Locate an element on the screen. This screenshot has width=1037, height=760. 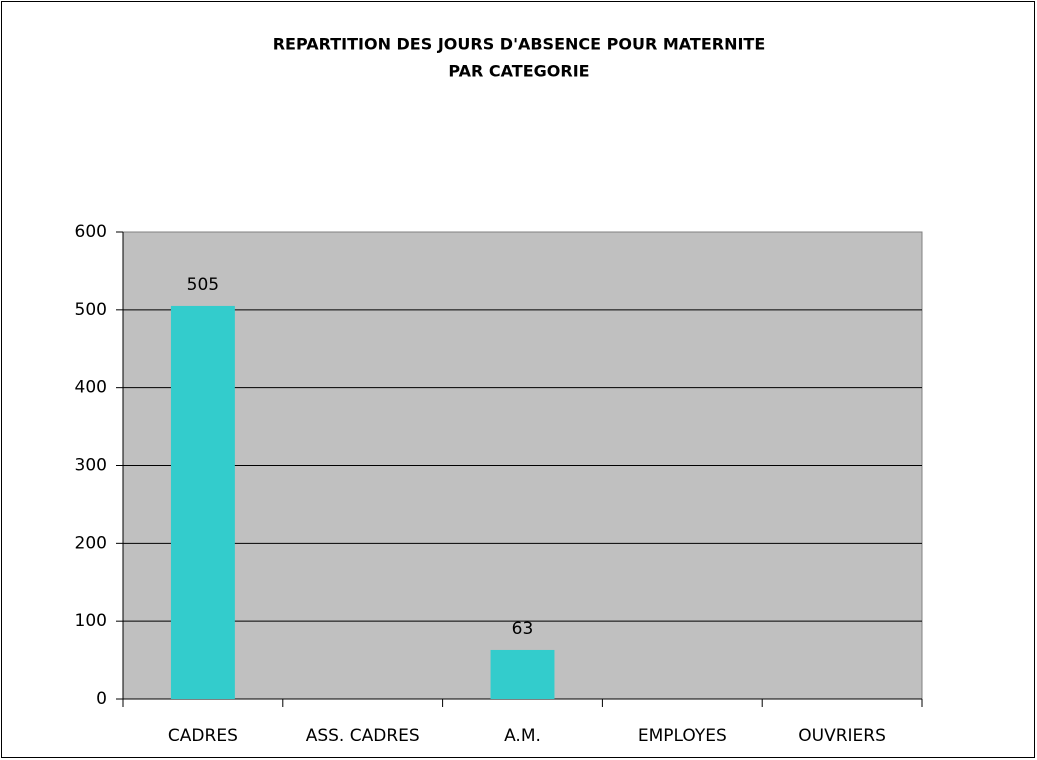
x-tick-label: EMPLOYES is located at coordinates (682, 736).